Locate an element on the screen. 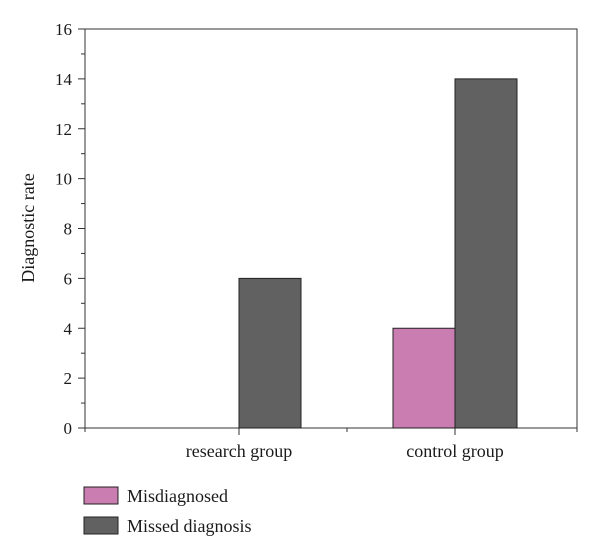 The width and height of the screenshot is (600, 559). y-tick-label: 14 is located at coordinates (64, 79).